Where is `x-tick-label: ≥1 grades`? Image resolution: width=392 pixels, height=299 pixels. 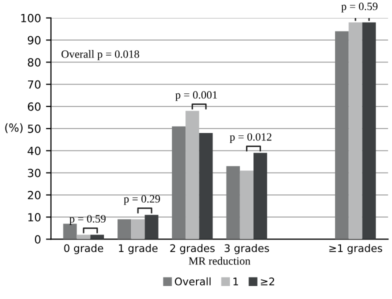
x-tick-label: ≥1 grades is located at coordinates (355, 249).